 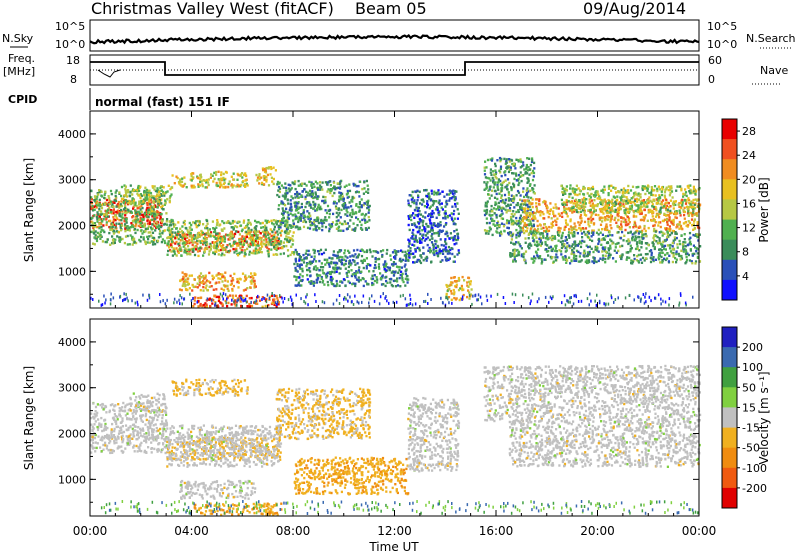 I want to click on noise-right-tick-top: 10^5, so click(x=722, y=26).